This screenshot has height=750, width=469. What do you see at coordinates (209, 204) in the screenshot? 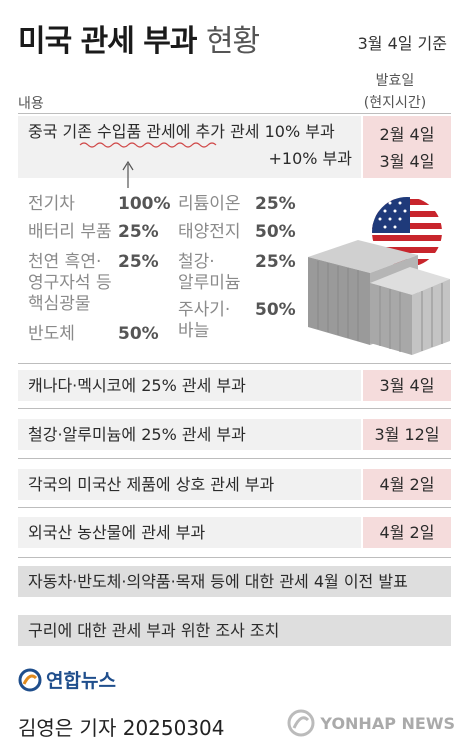
I see `item-name: 리튬이온` at bounding box center [209, 204].